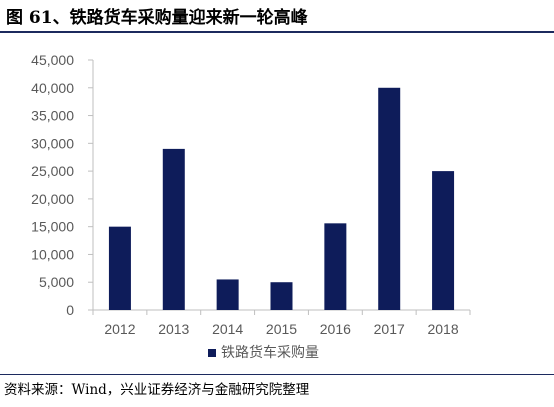 The width and height of the screenshot is (554, 407). Describe the element at coordinates (335, 266) in the screenshot. I see `bar-2016` at that location.